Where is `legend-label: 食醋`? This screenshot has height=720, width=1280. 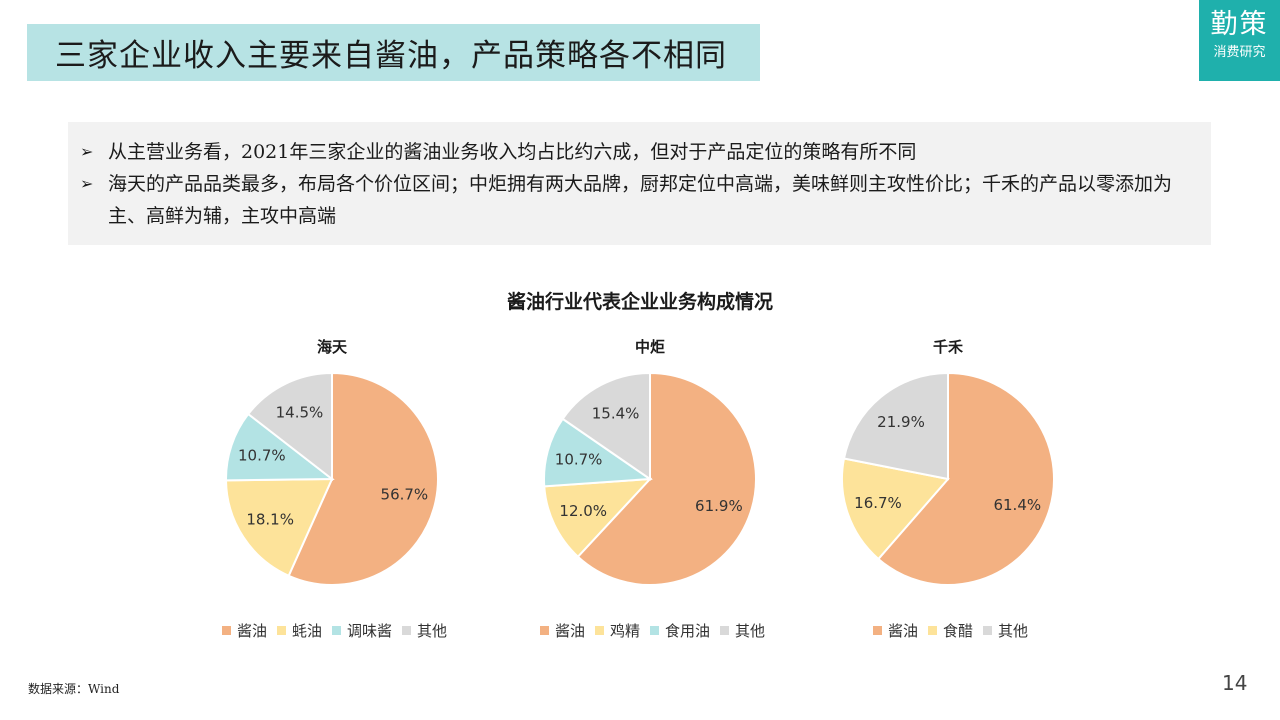 legend-label: 食醋 is located at coordinates (958, 630).